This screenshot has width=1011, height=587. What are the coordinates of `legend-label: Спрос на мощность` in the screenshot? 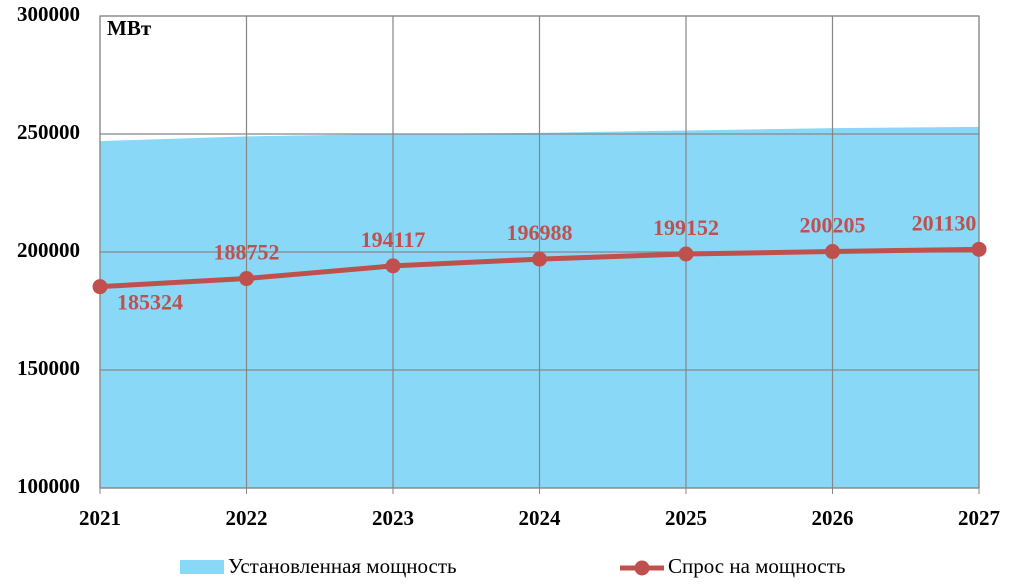 It's located at (756, 566).